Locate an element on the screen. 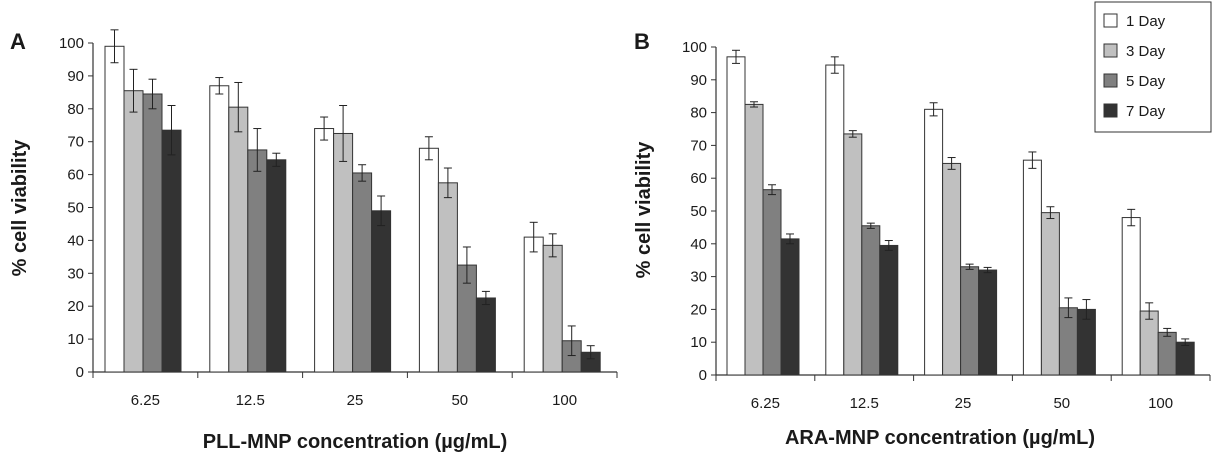 The width and height of the screenshot is (1221, 467). legend-entry-7-day: 7 Day is located at coordinates (1134, 111).